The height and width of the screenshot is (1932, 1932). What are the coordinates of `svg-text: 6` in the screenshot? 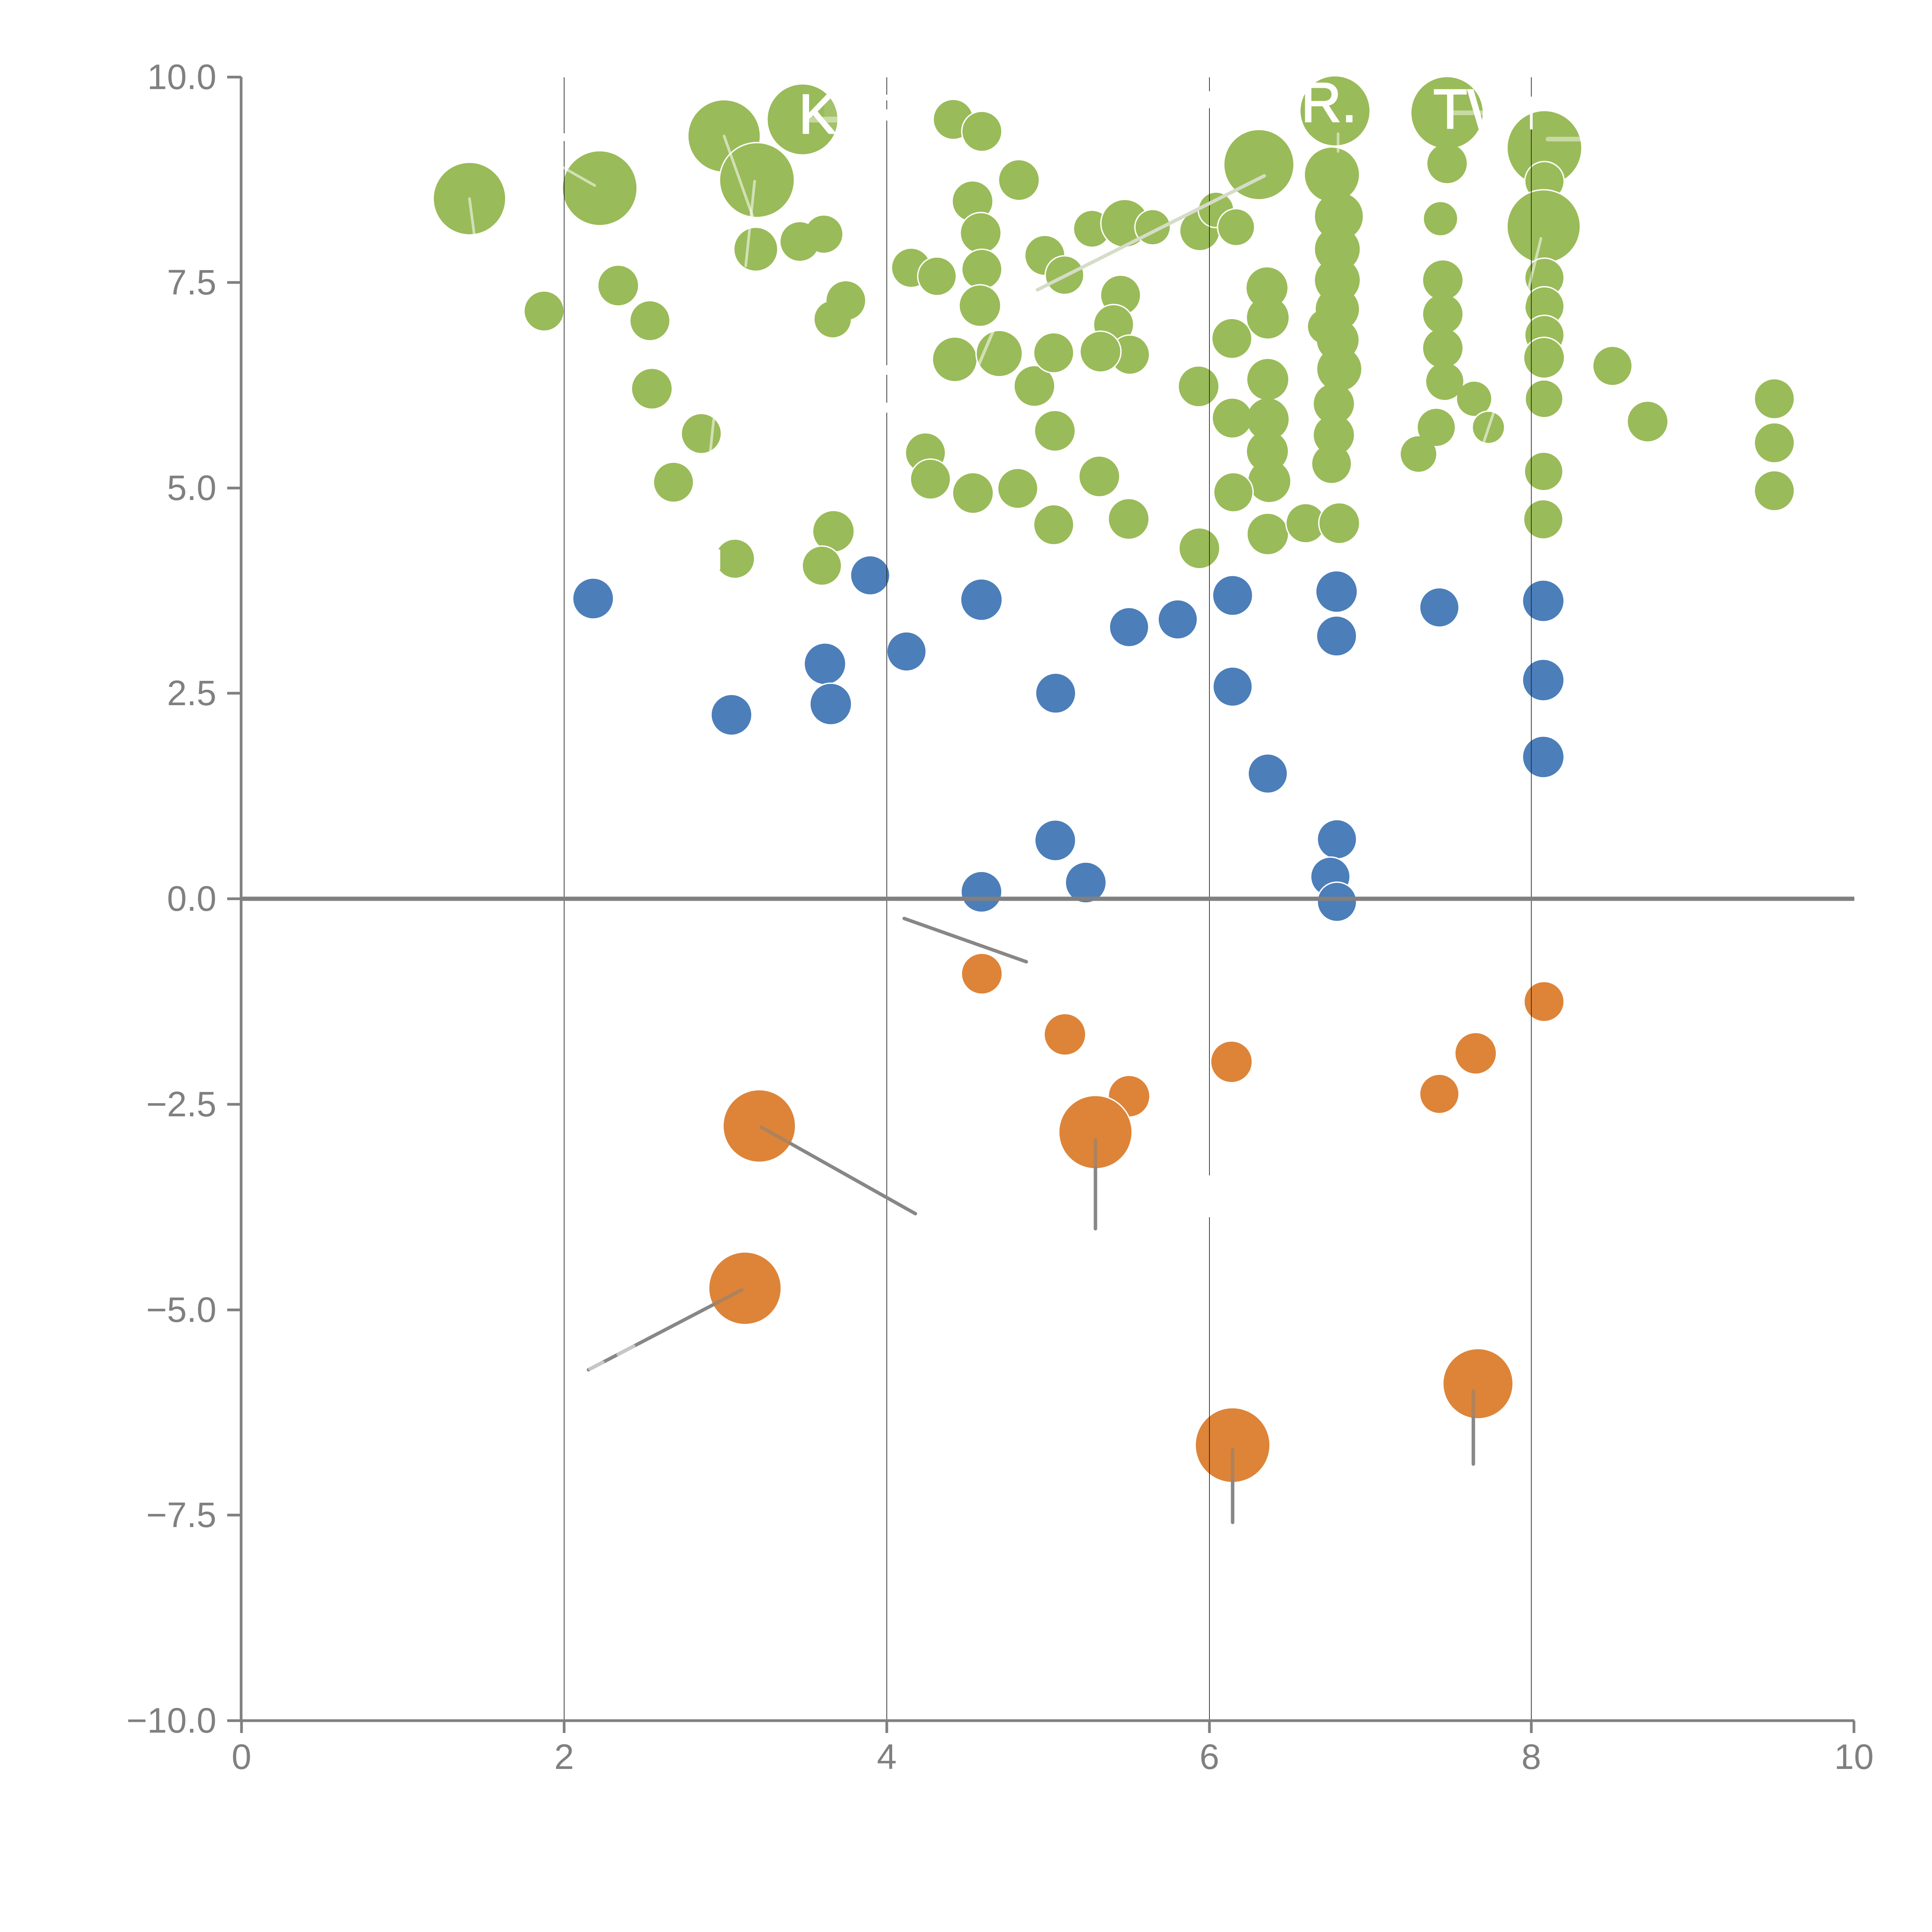 It's located at (1209, 1757).